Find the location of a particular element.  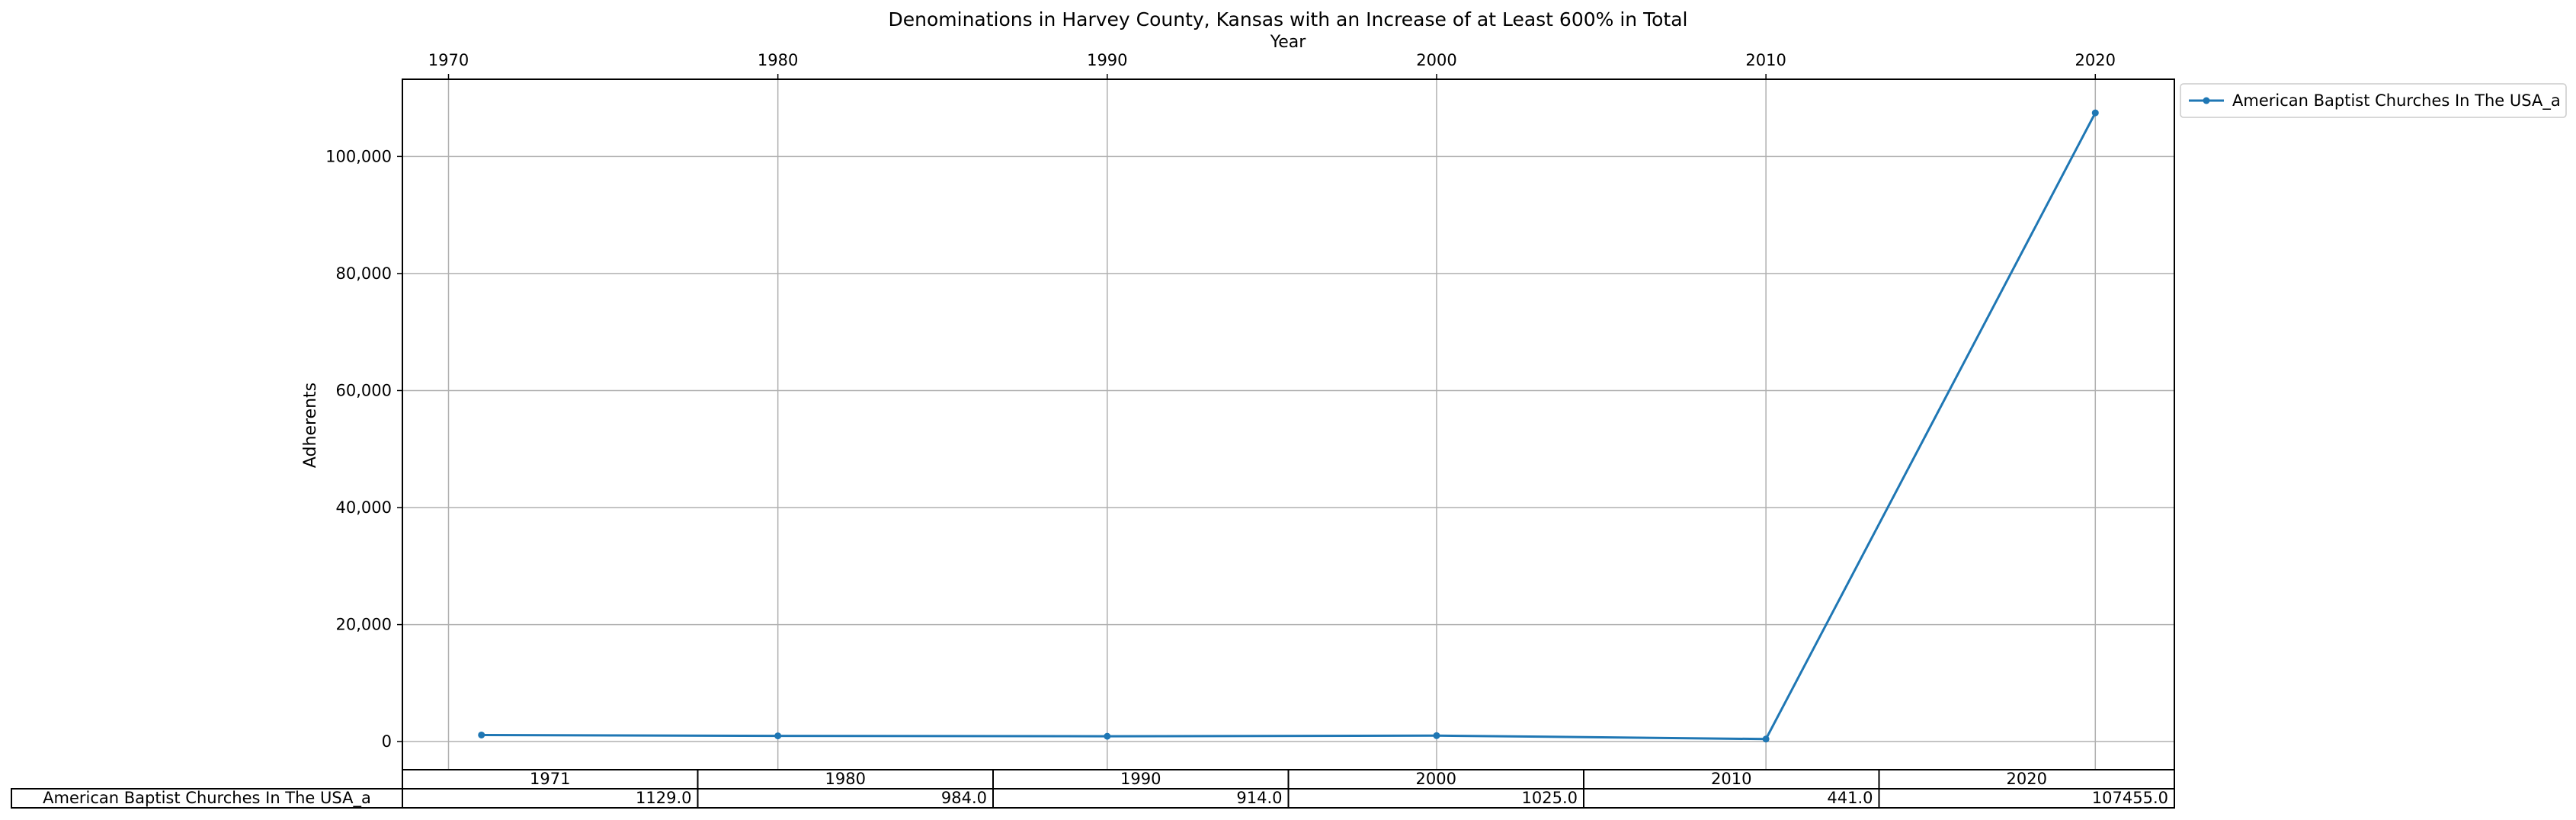

legend-box is located at coordinates (2373, 100).